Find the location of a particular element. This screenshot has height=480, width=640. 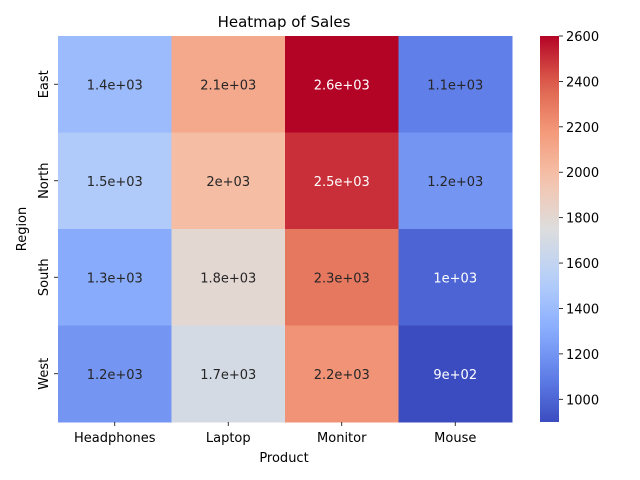

x-tick-label: Mouse is located at coordinates (455, 438).